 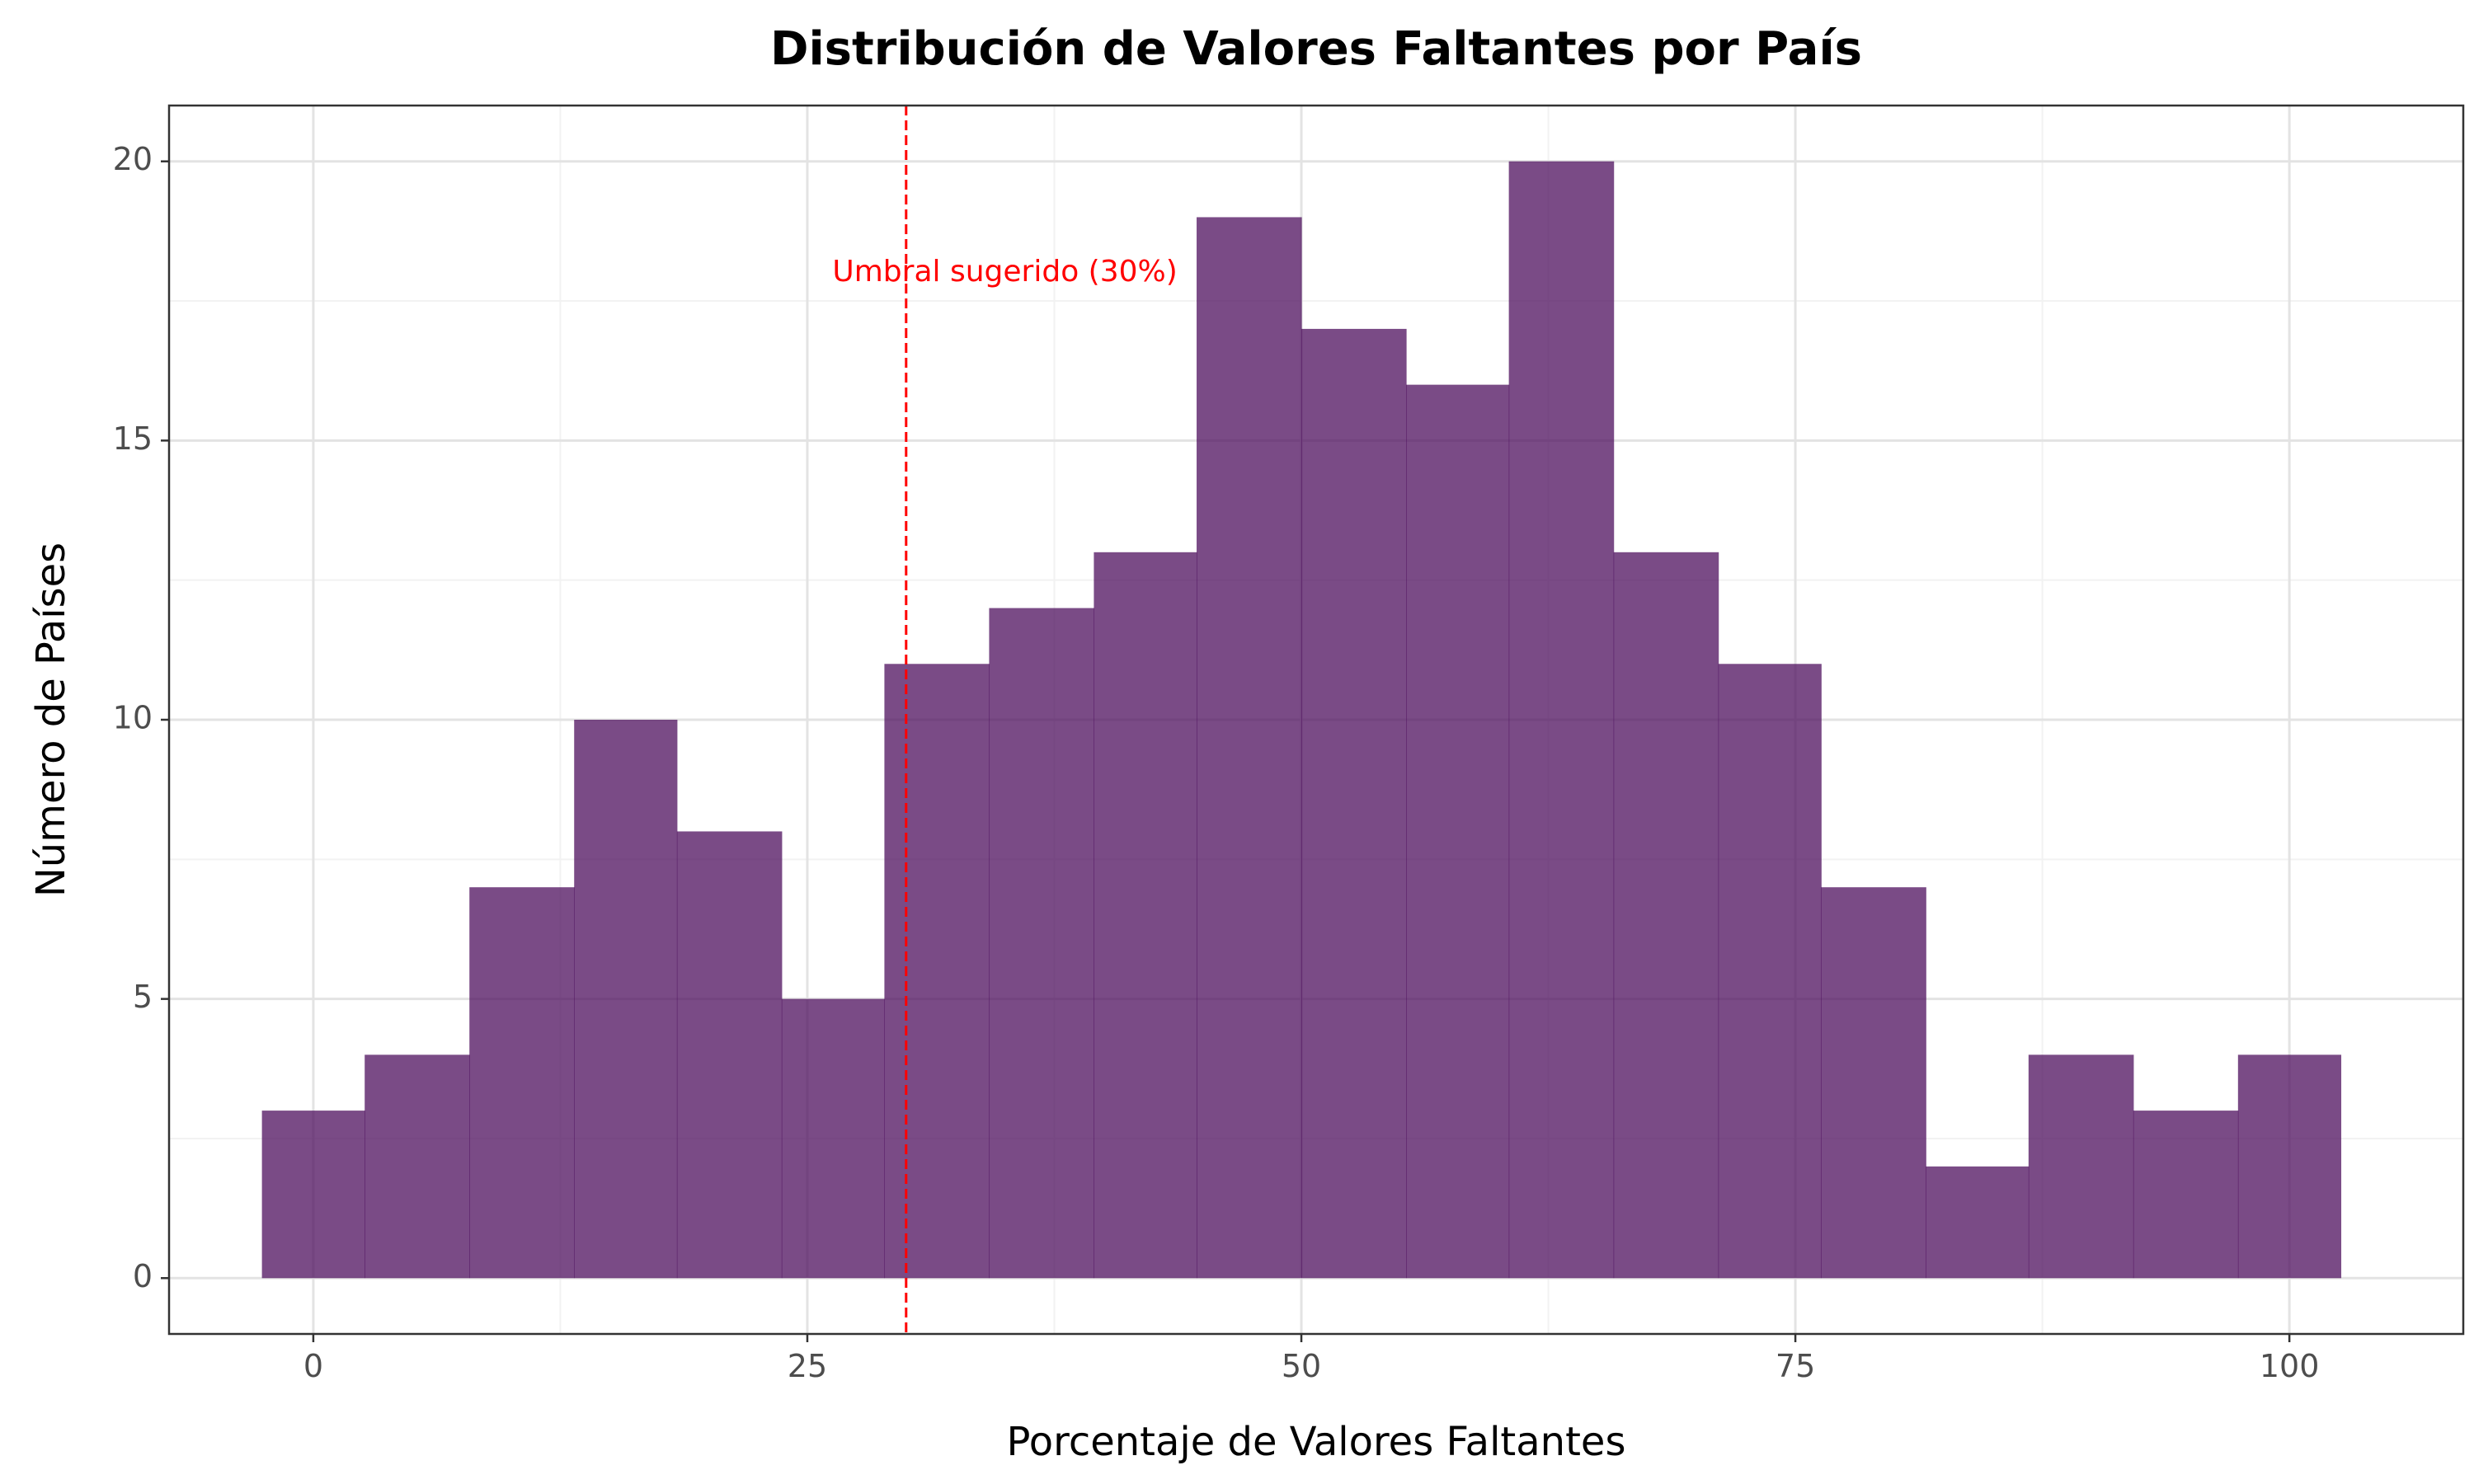 I want to click on y-tick-label: 10, so click(x=133, y=718).